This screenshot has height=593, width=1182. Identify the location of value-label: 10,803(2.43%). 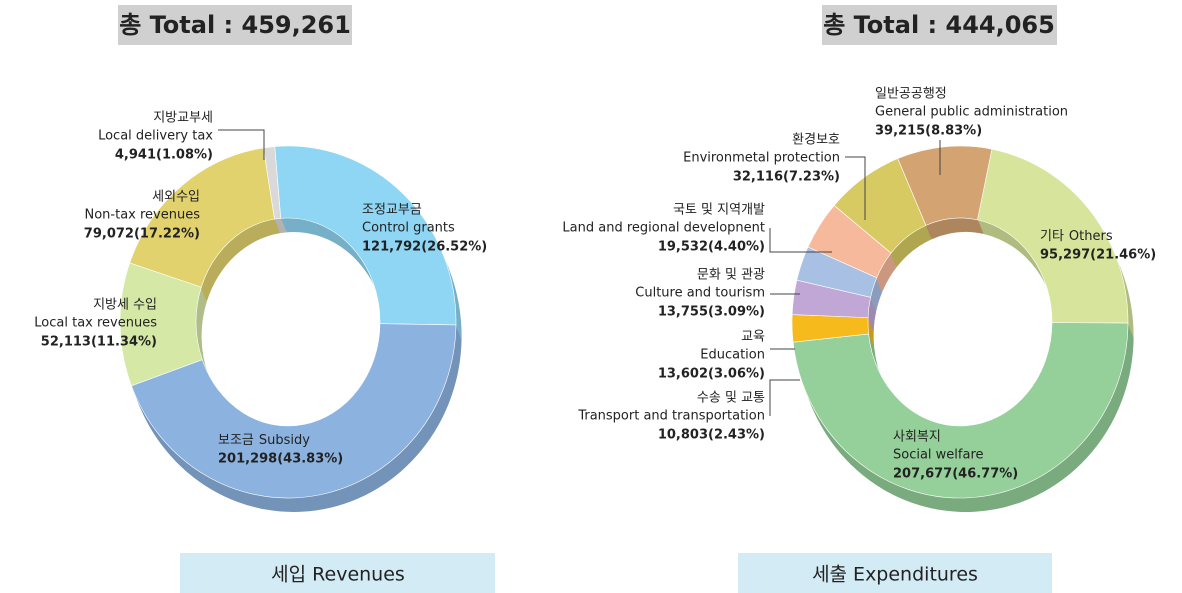
(711, 435).